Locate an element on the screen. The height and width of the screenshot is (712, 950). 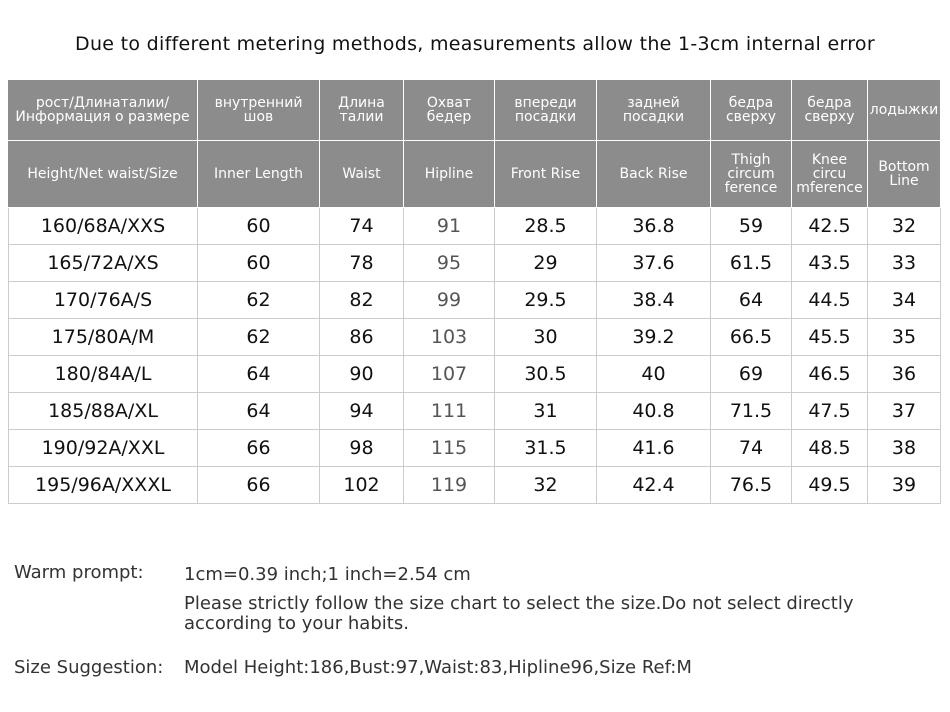
value-cell: 91 is located at coordinates (449, 226).